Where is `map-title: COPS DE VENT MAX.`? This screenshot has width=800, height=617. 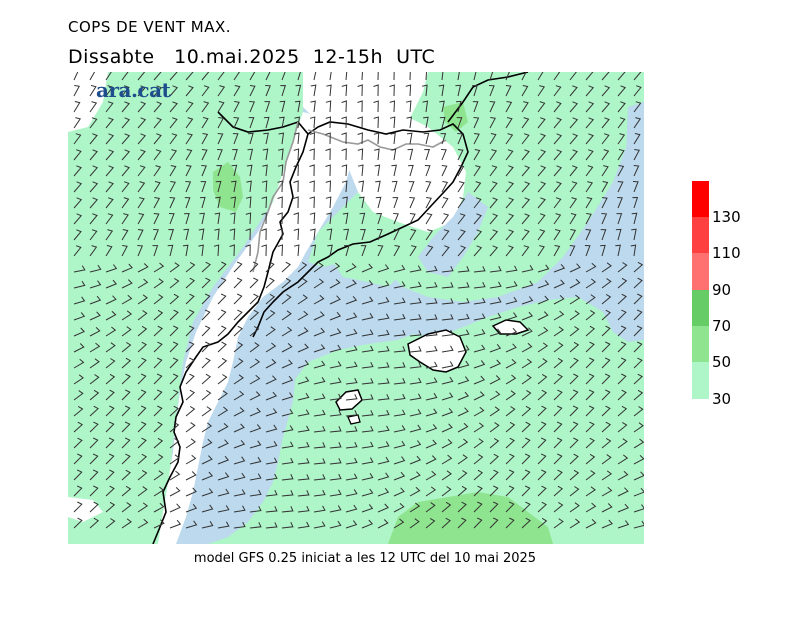
map-title: COPS DE VENT MAX. is located at coordinates (150, 27).